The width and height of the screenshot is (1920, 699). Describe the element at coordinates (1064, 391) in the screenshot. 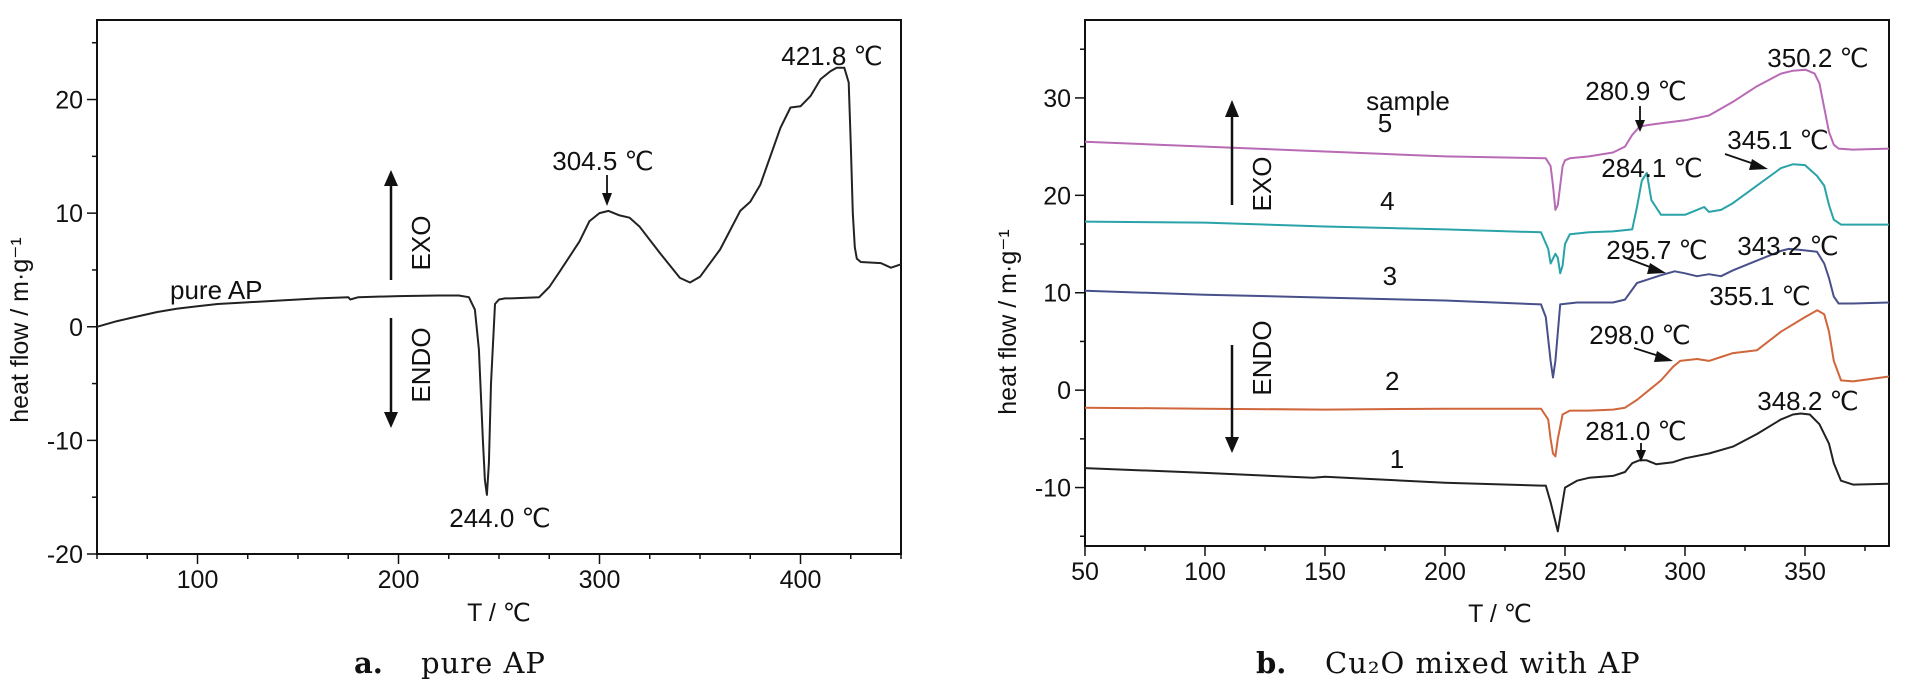

I see `panel-b-y-tick-label-0: 0` at that location.